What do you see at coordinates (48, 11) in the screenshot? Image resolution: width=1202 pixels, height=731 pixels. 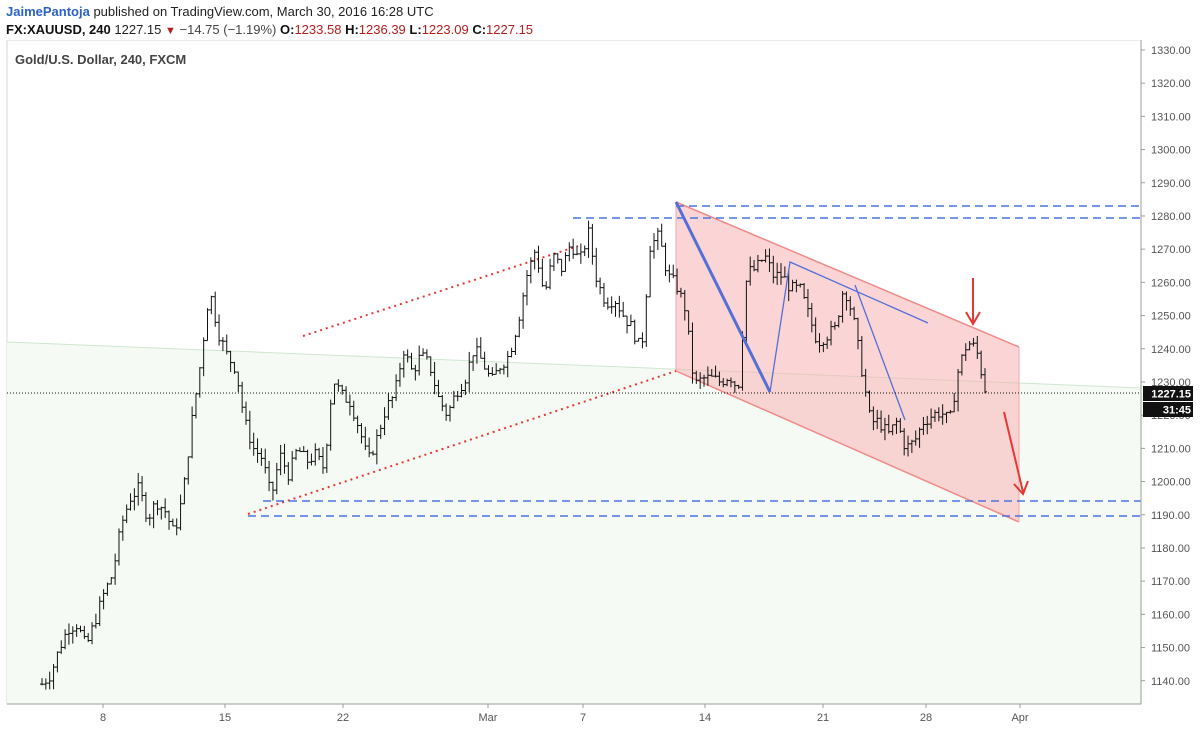 I see `author-link: JaimePantoja` at bounding box center [48, 11].